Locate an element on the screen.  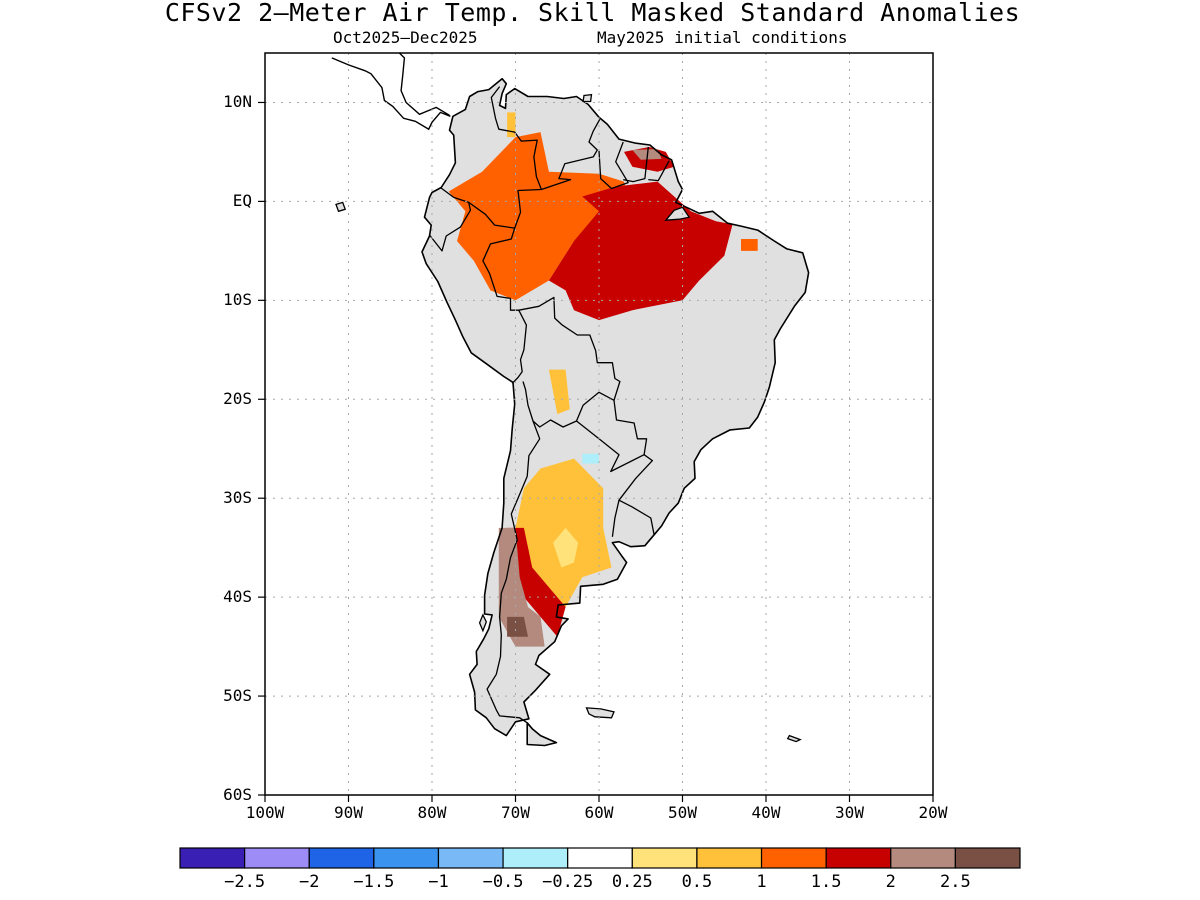
lon-label: 80W is located at coordinates (432, 812).